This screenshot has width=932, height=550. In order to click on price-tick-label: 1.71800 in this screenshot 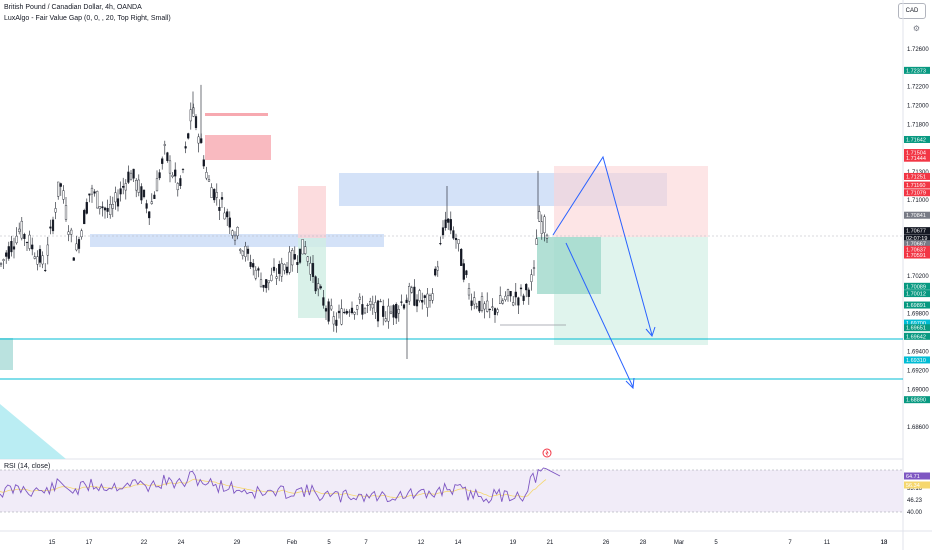, I will do `click(918, 126)`.